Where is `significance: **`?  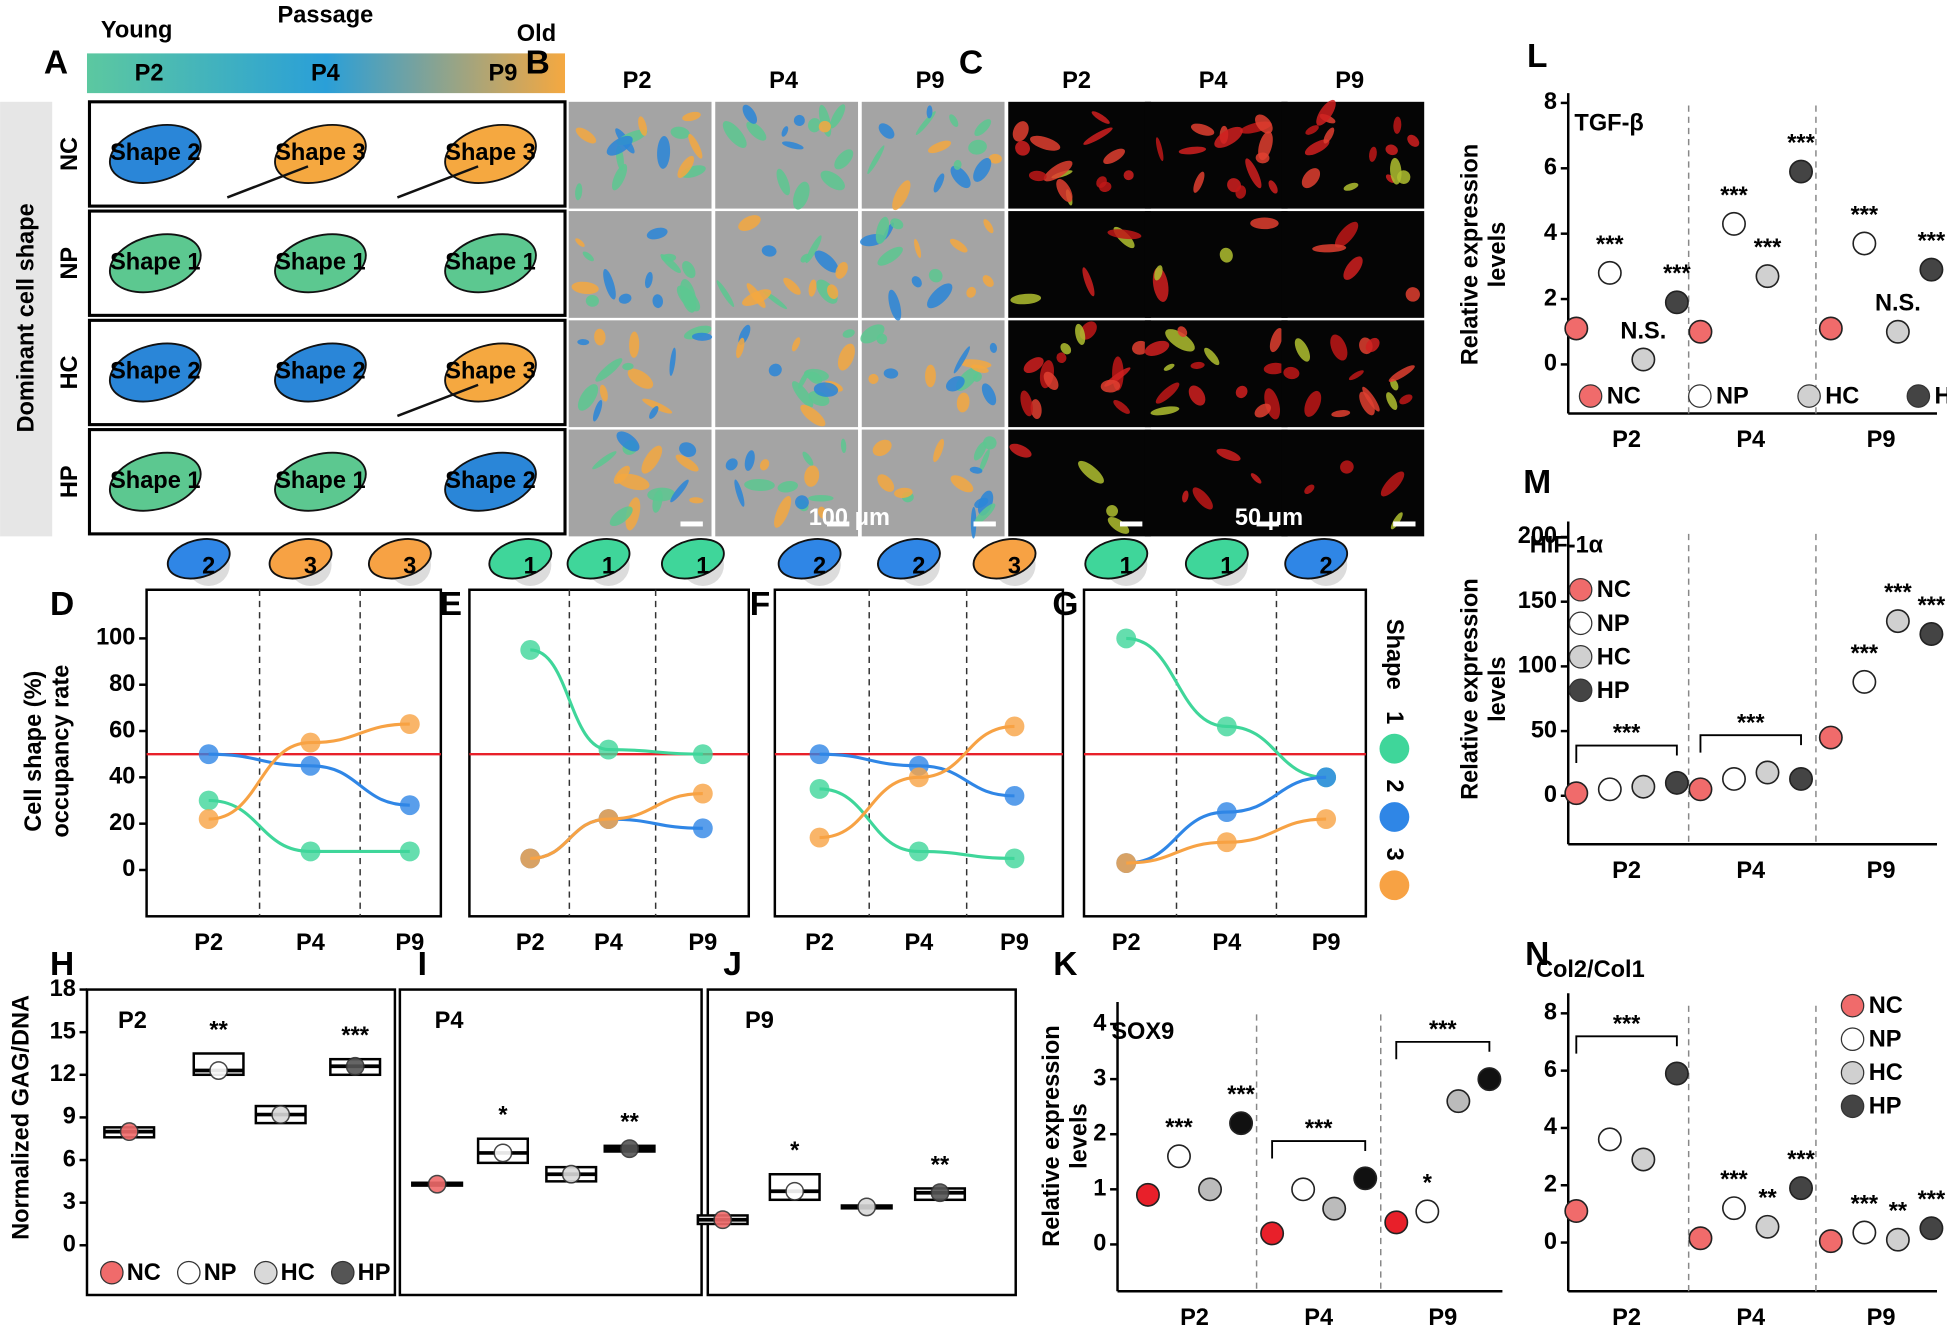
significance: ** is located at coordinates (218, 1029).